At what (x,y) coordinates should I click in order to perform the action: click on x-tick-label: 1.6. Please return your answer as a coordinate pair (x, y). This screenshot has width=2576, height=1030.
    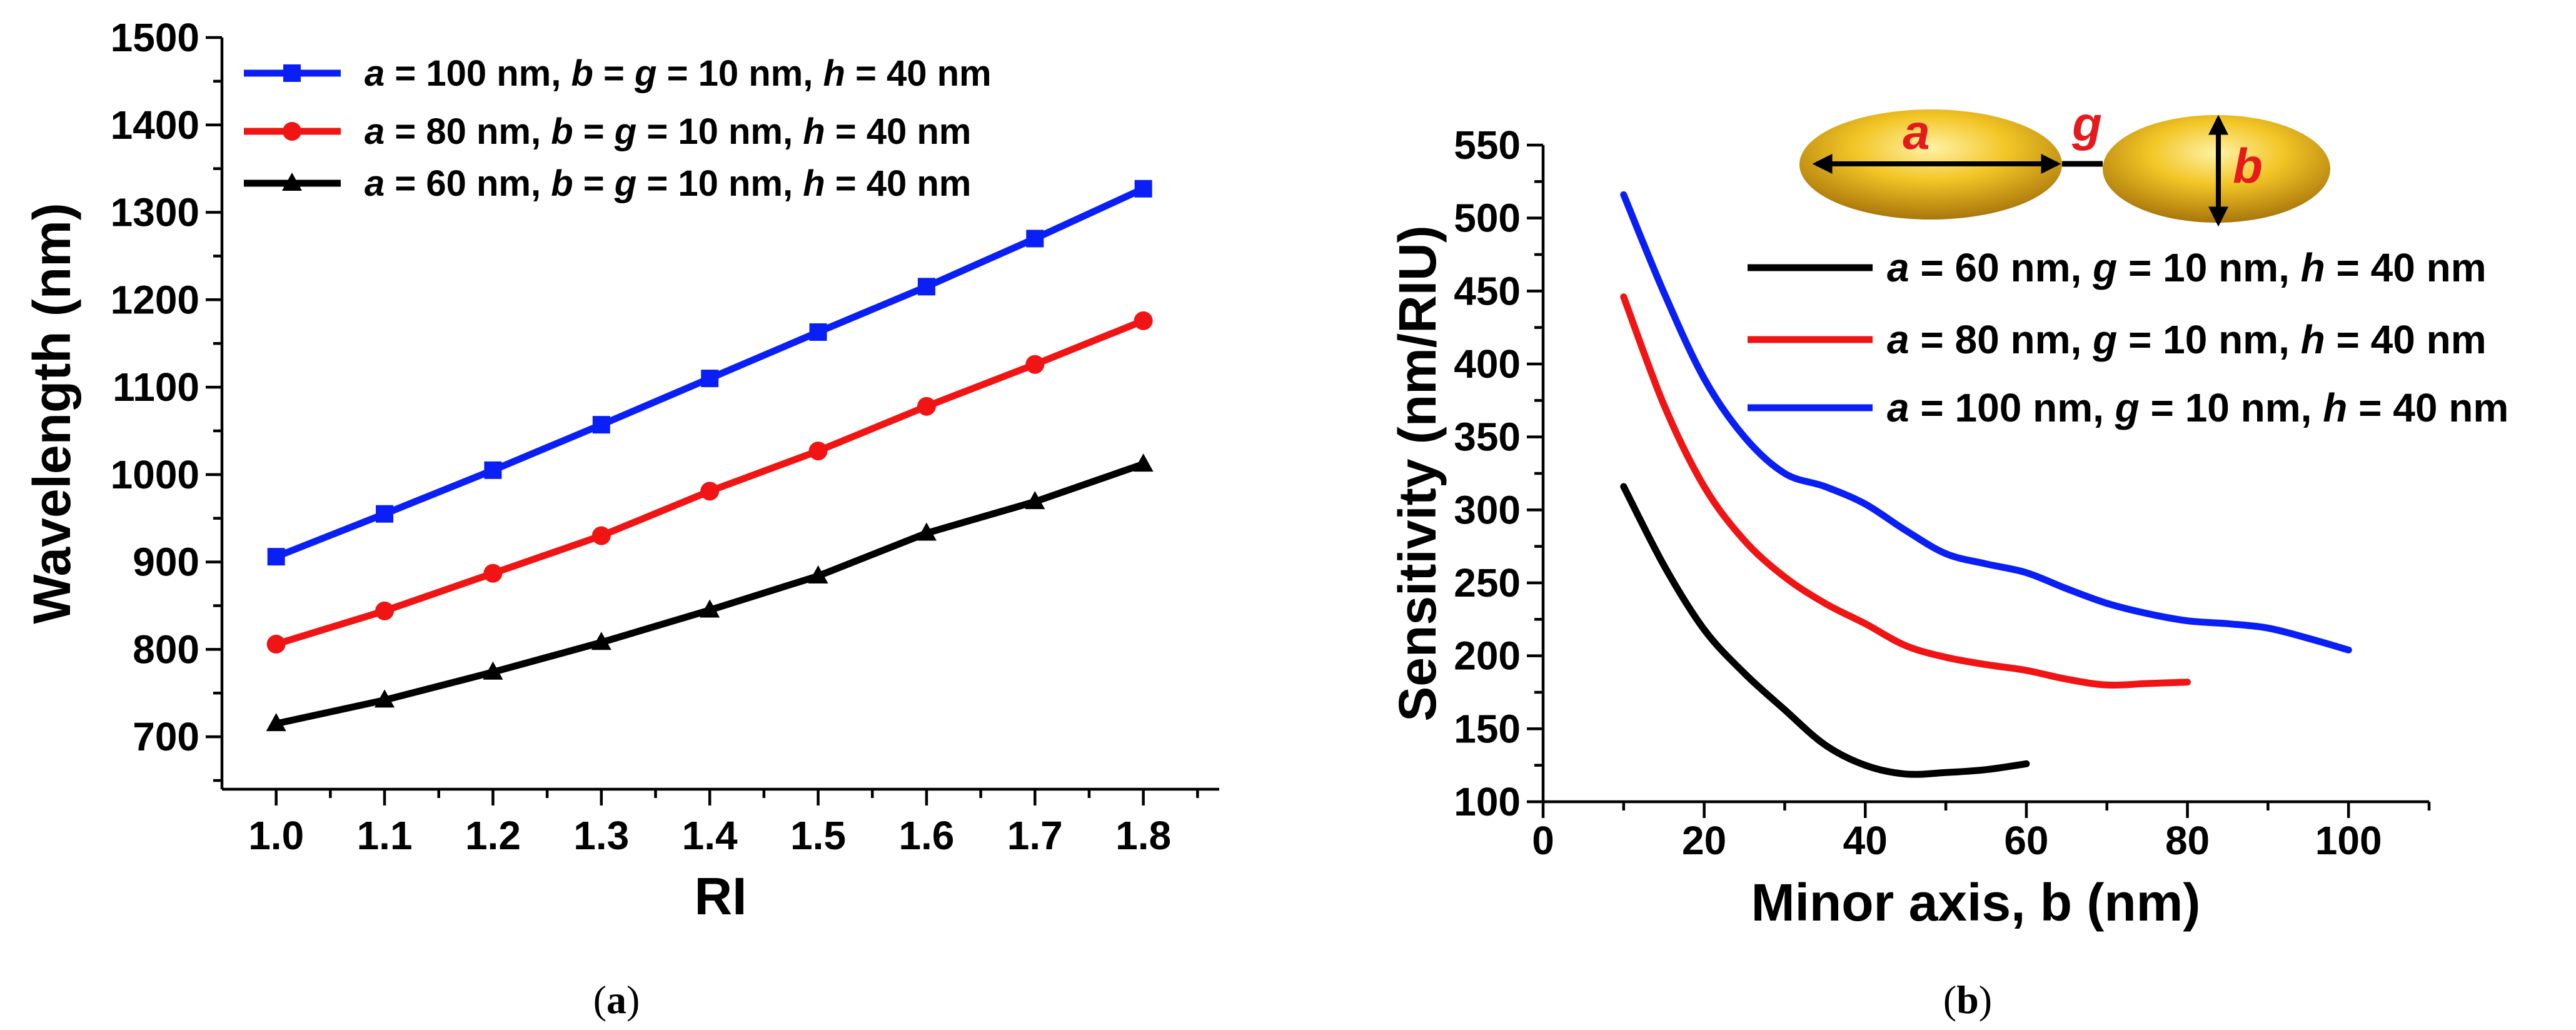
    Looking at the image, I should click on (926, 835).